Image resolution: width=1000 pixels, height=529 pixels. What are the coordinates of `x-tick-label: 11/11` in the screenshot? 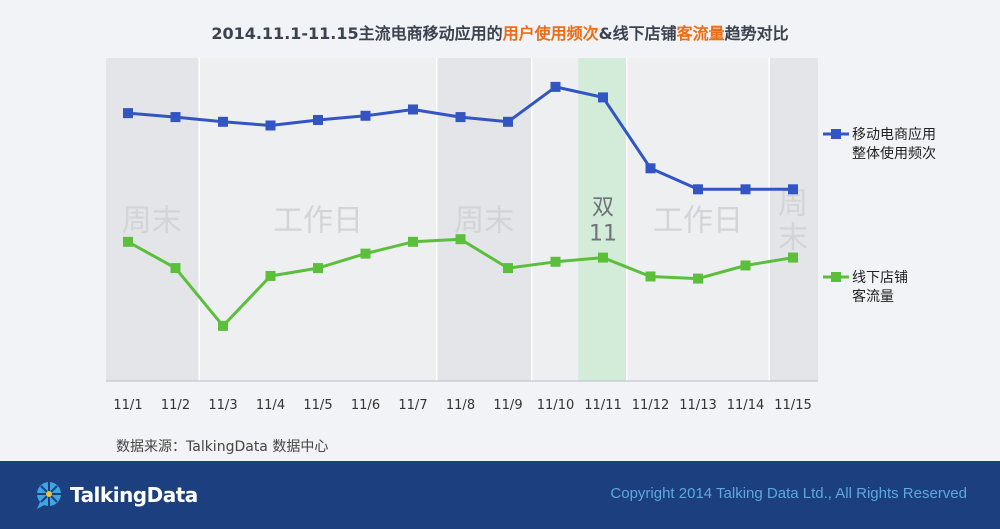 It's located at (602, 405).